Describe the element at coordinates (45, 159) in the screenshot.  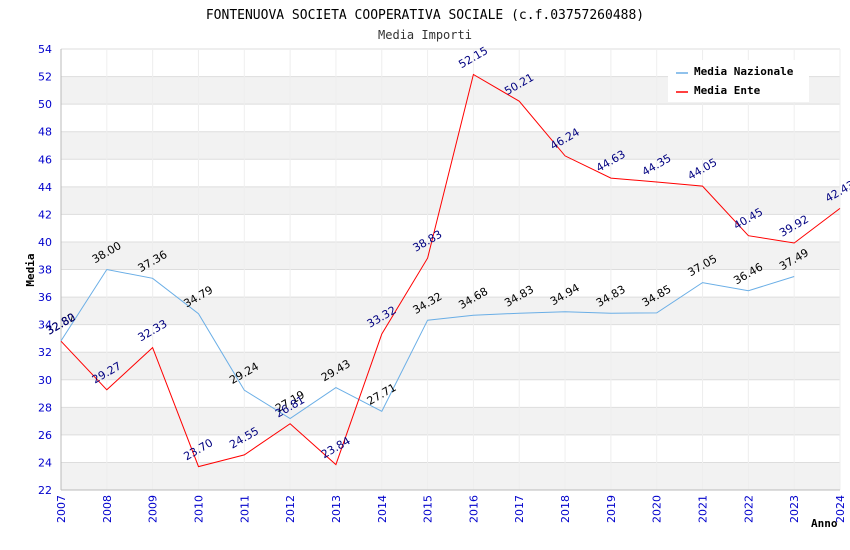
I see `y-tick-label: 46` at that location.